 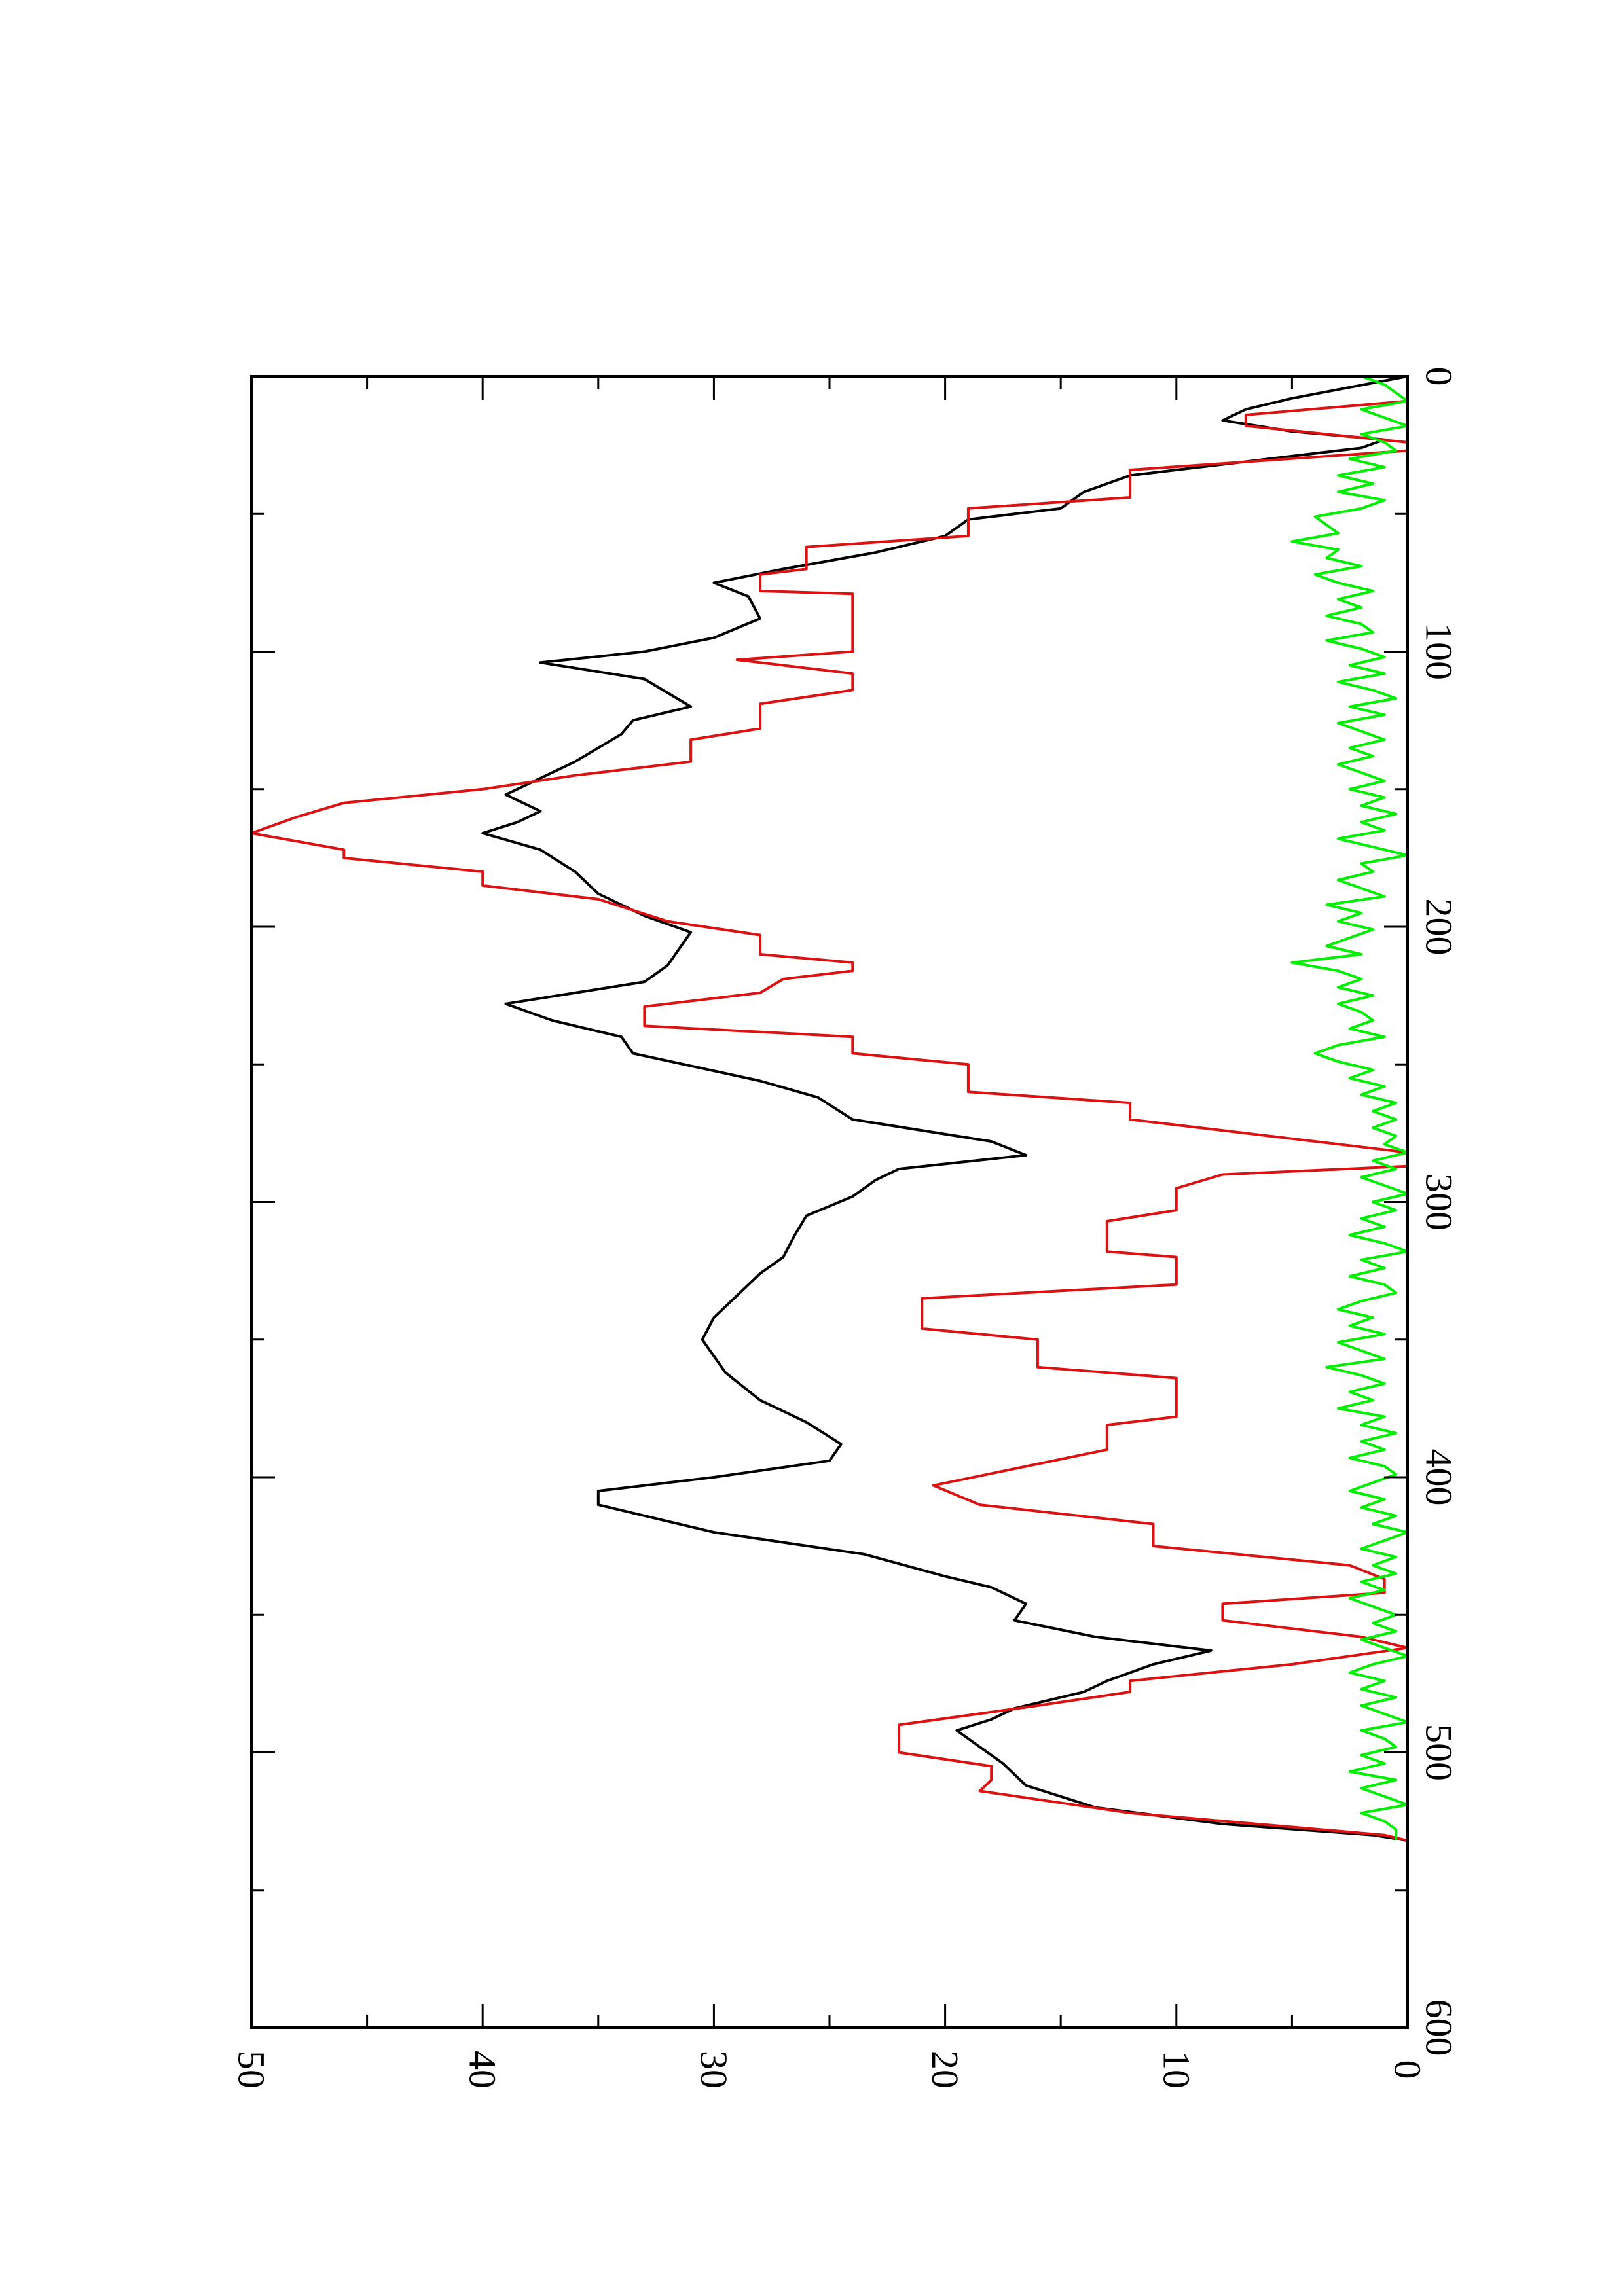 I want to click on x-tick-label: 0, so click(x=1439, y=376).